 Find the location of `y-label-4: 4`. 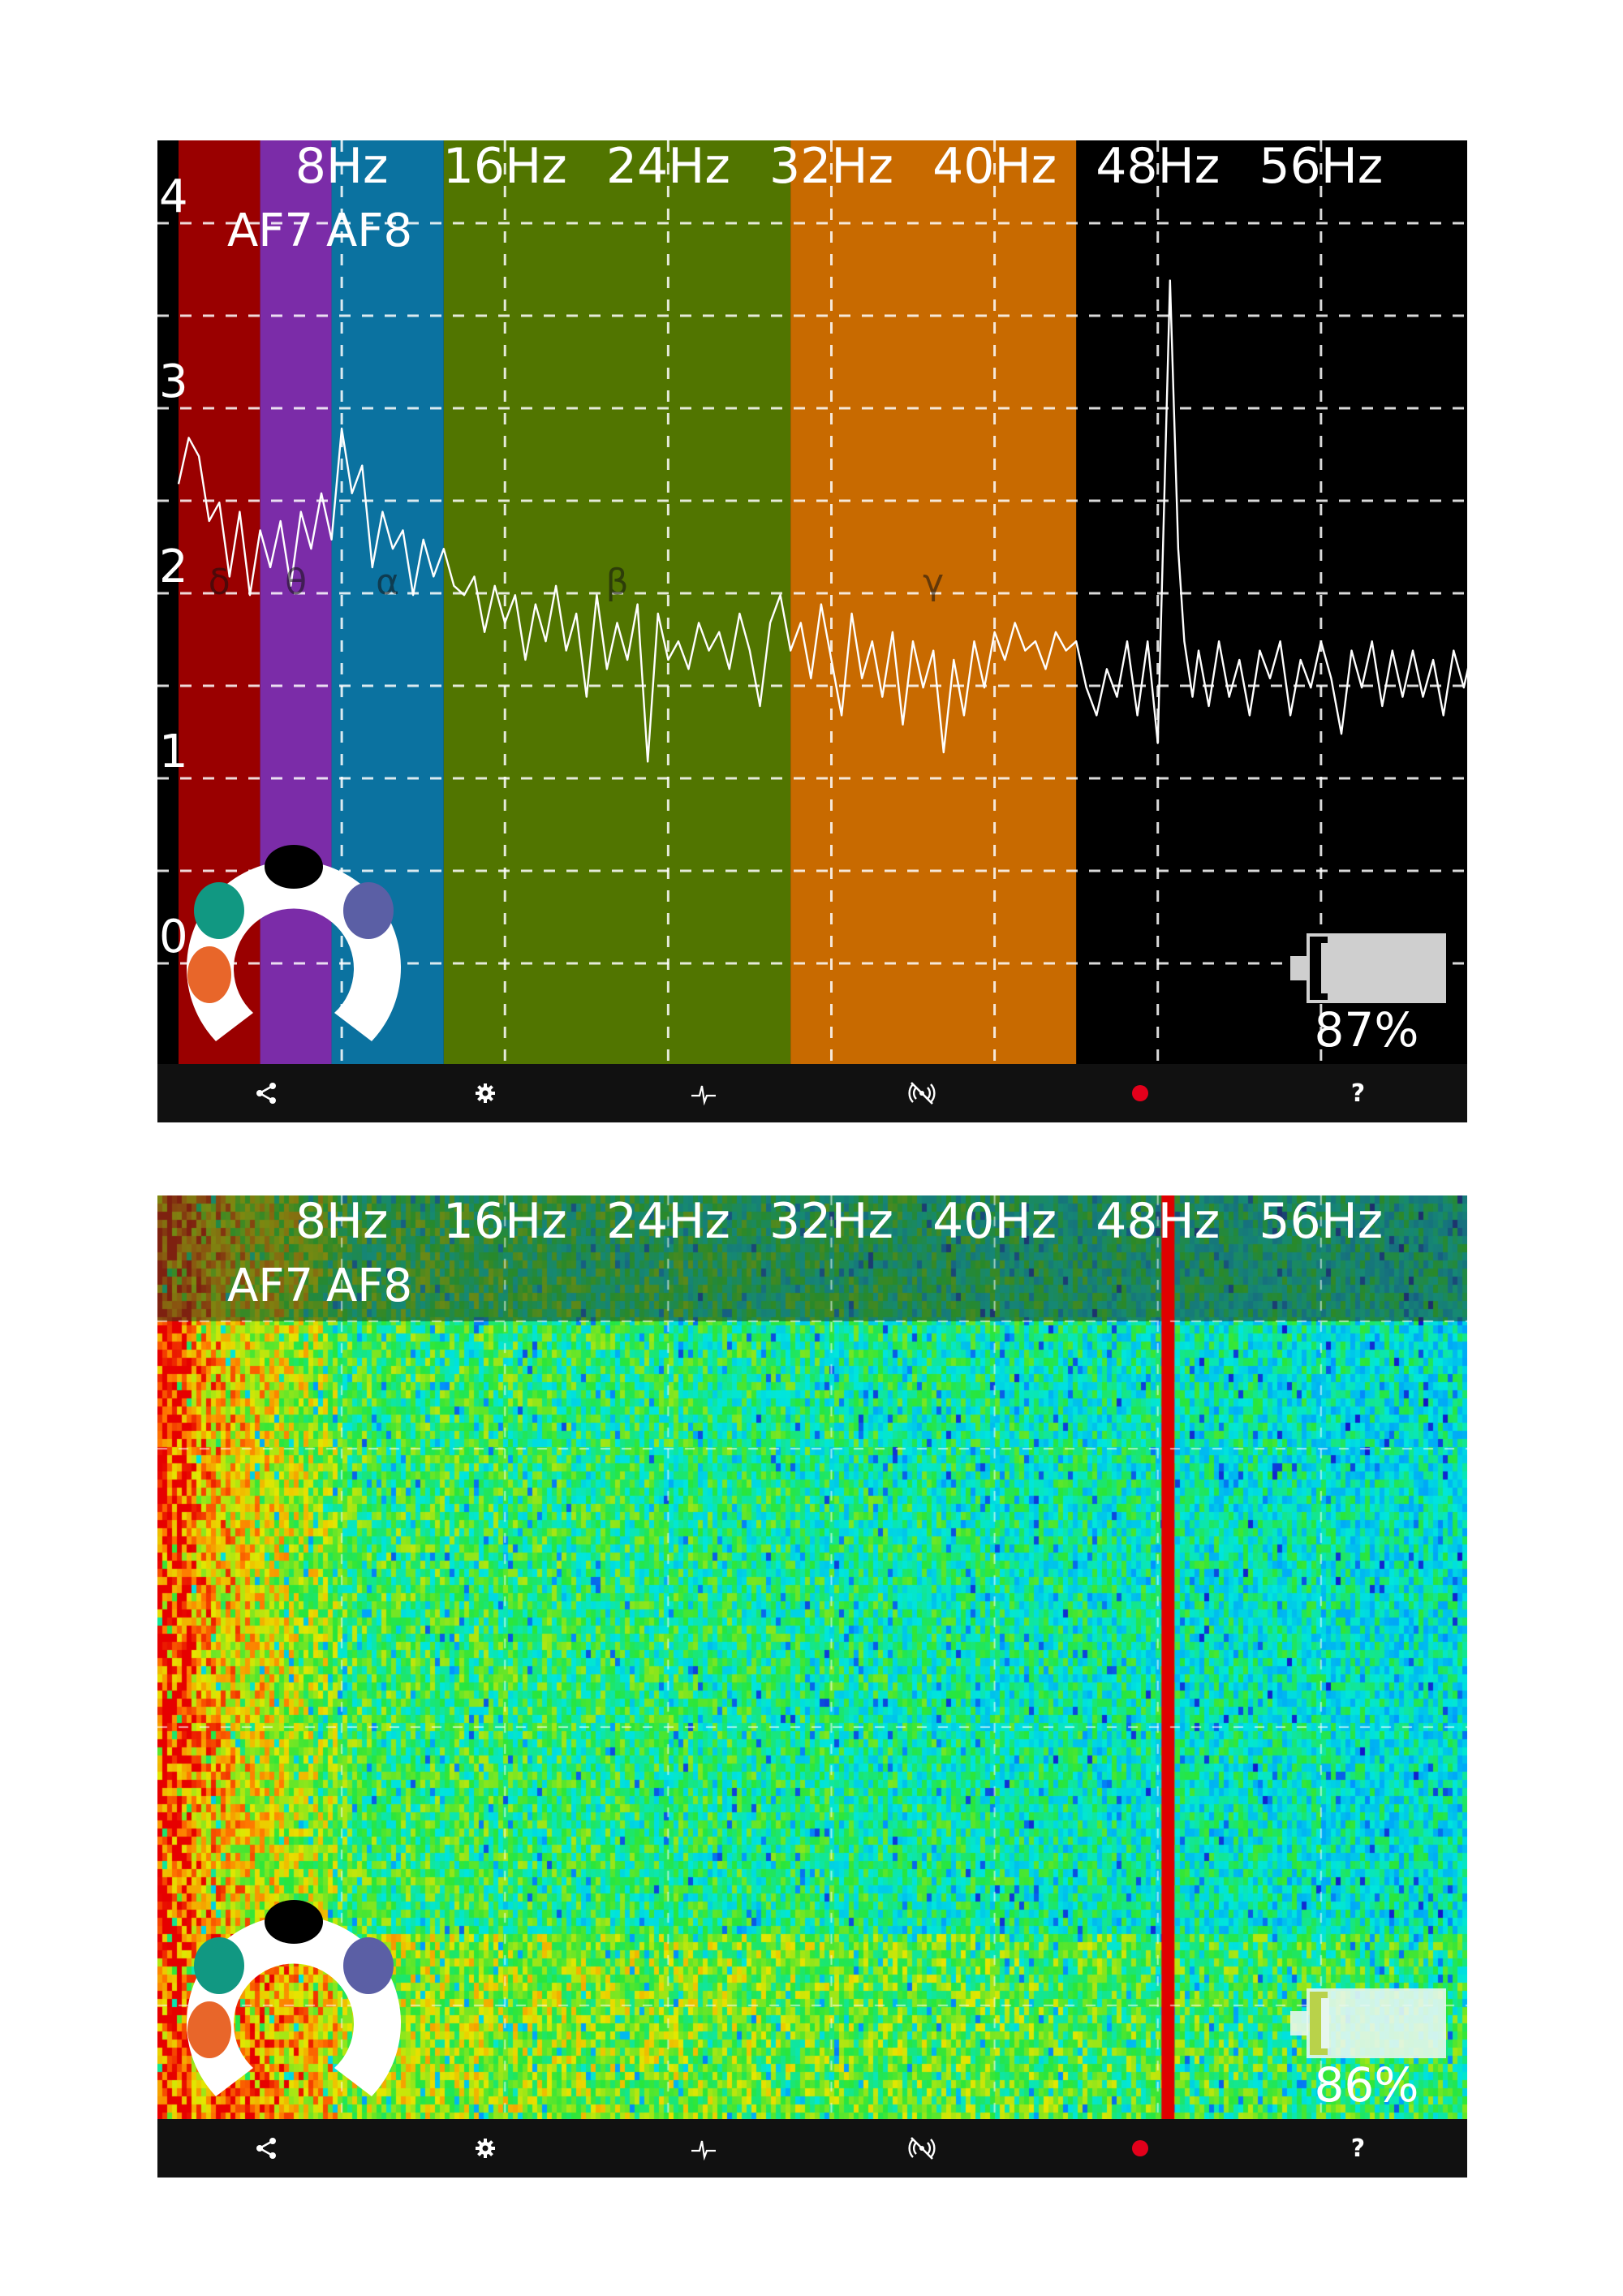

y-label-4: 4 is located at coordinates (173, 197).